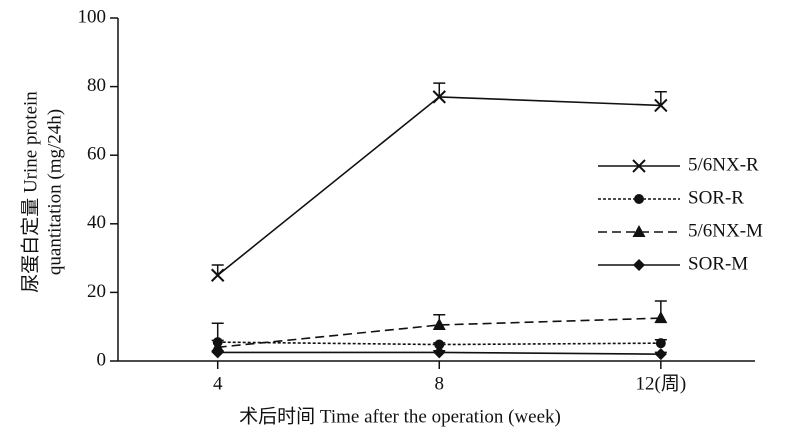 Image resolution: width=785 pixels, height=442 pixels. I want to click on x-axis-label: 术后时间 Time after the operation (week), so click(400, 416).